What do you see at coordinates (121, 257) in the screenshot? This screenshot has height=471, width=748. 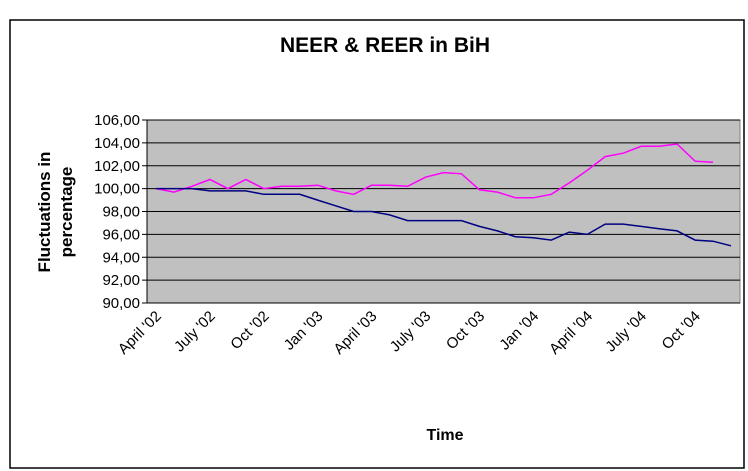 I see `y-tick-label: 94,00` at bounding box center [121, 257].